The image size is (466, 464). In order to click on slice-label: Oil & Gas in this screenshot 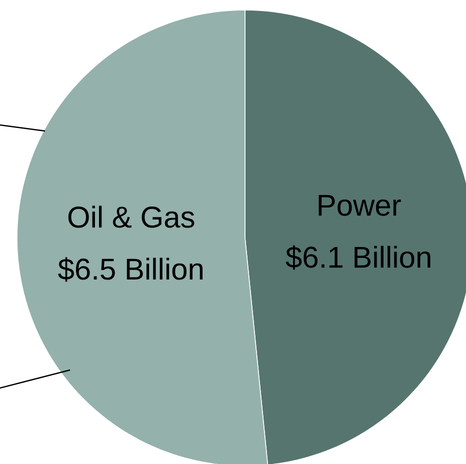, I will do `click(131, 217)`.